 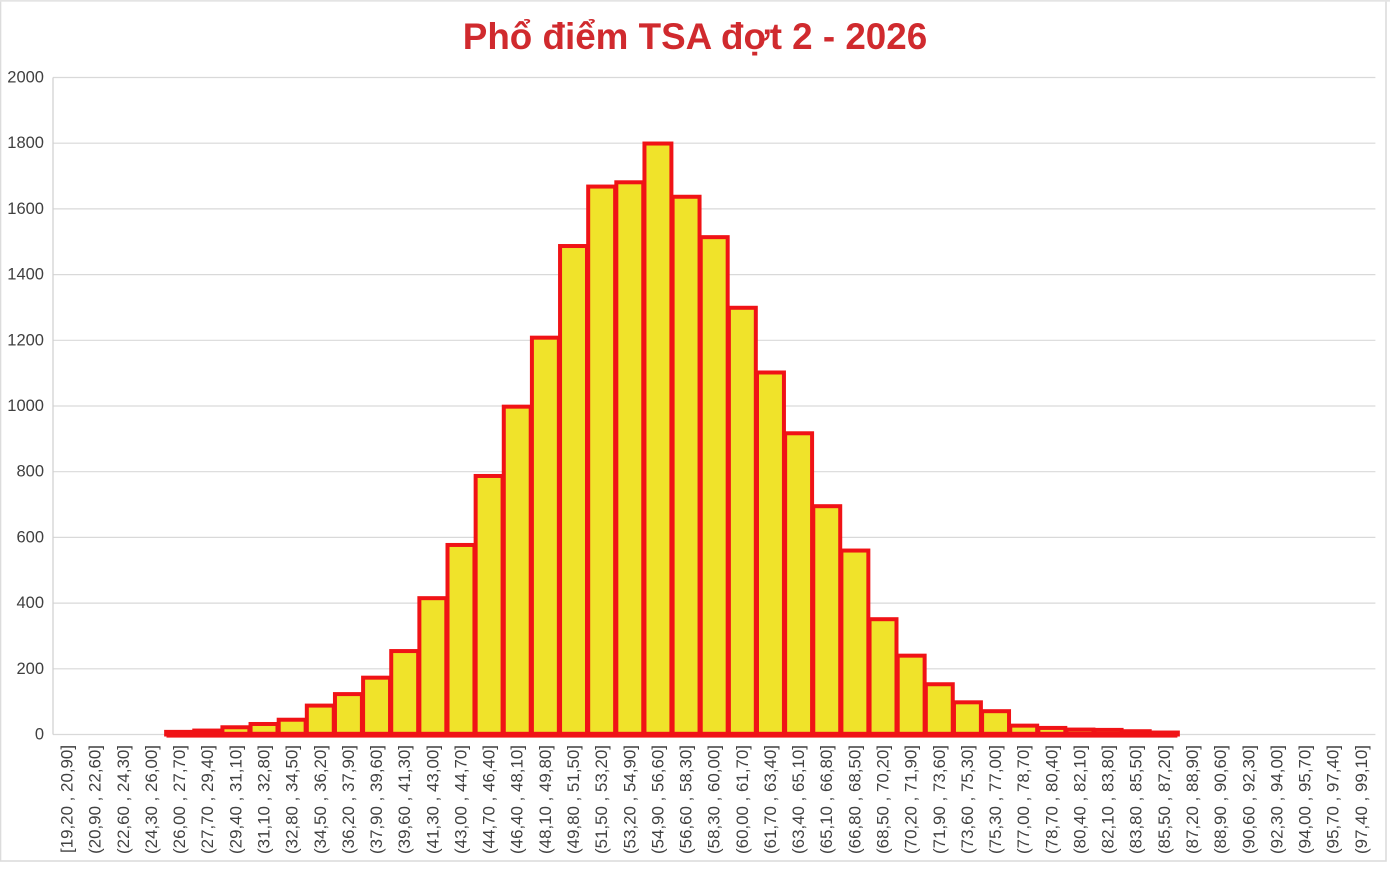 I want to click on svg-text: (48,10 , 49,80], so click(x=545, y=799).